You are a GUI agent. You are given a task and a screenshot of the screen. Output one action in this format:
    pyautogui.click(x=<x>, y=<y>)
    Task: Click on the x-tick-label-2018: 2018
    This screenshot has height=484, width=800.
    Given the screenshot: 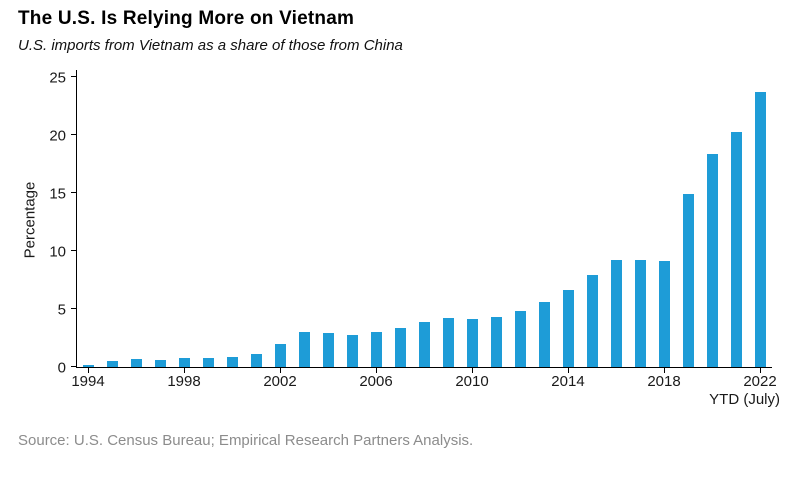 What is the action you would take?
    pyautogui.click(x=664, y=381)
    